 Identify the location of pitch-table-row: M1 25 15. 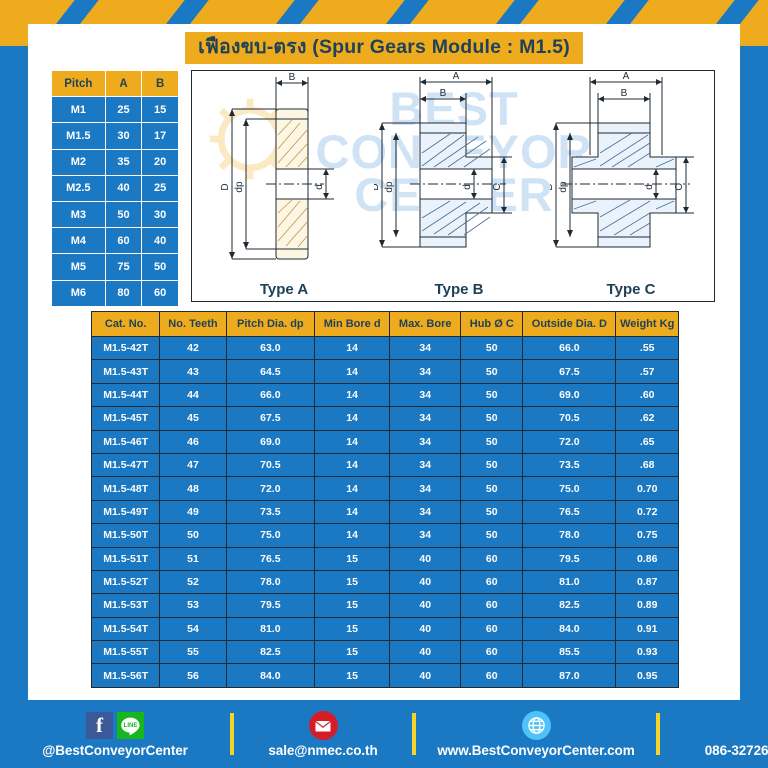
(115, 110).